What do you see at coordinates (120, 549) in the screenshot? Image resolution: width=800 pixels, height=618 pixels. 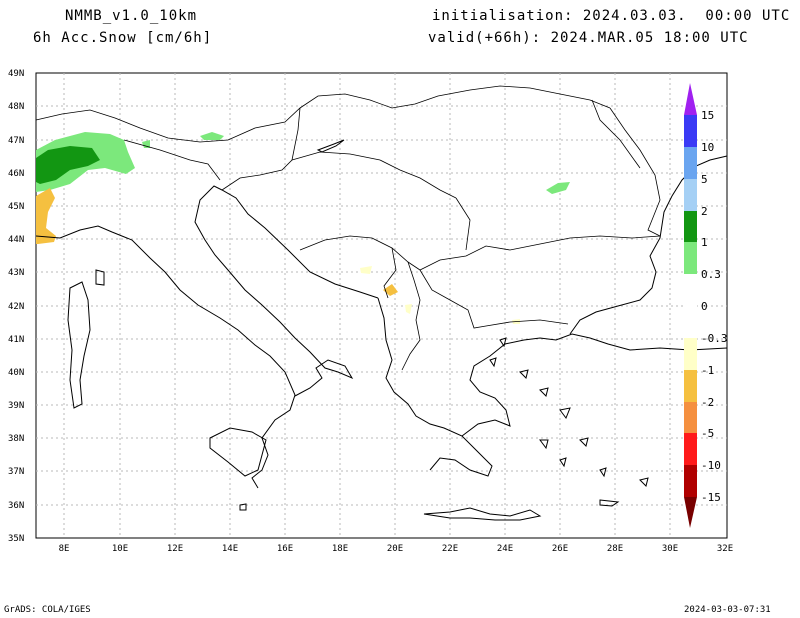 I see `lon-label: 10E` at bounding box center [120, 549].